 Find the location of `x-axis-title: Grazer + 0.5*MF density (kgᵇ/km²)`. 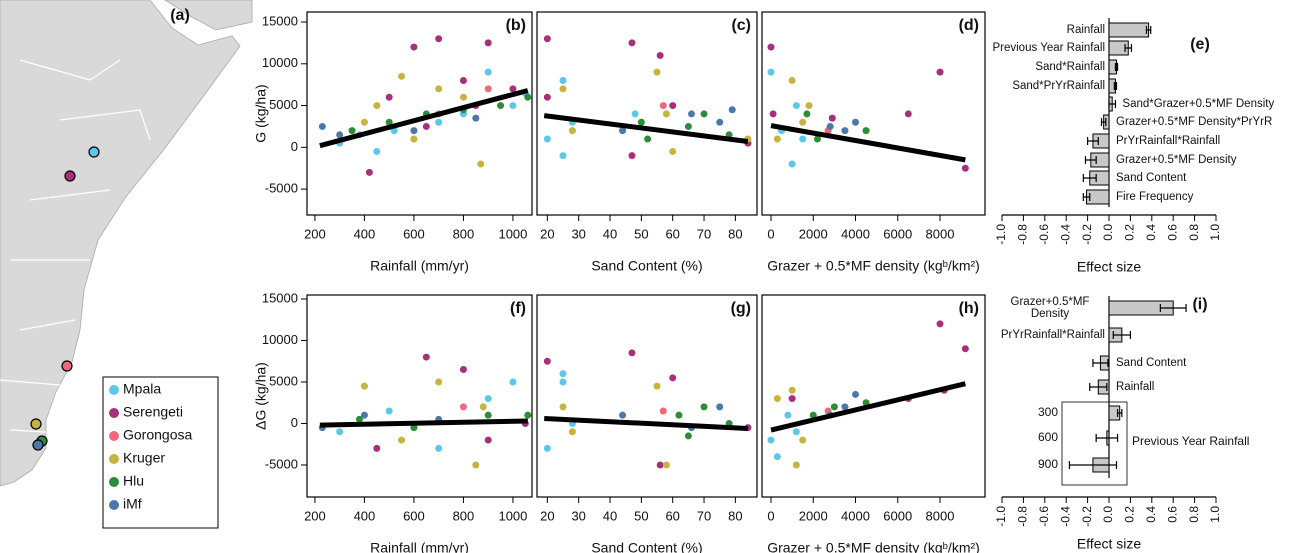

x-axis-title: Grazer + 0.5*MF density (kgᵇ/km²) is located at coordinates (873, 546).